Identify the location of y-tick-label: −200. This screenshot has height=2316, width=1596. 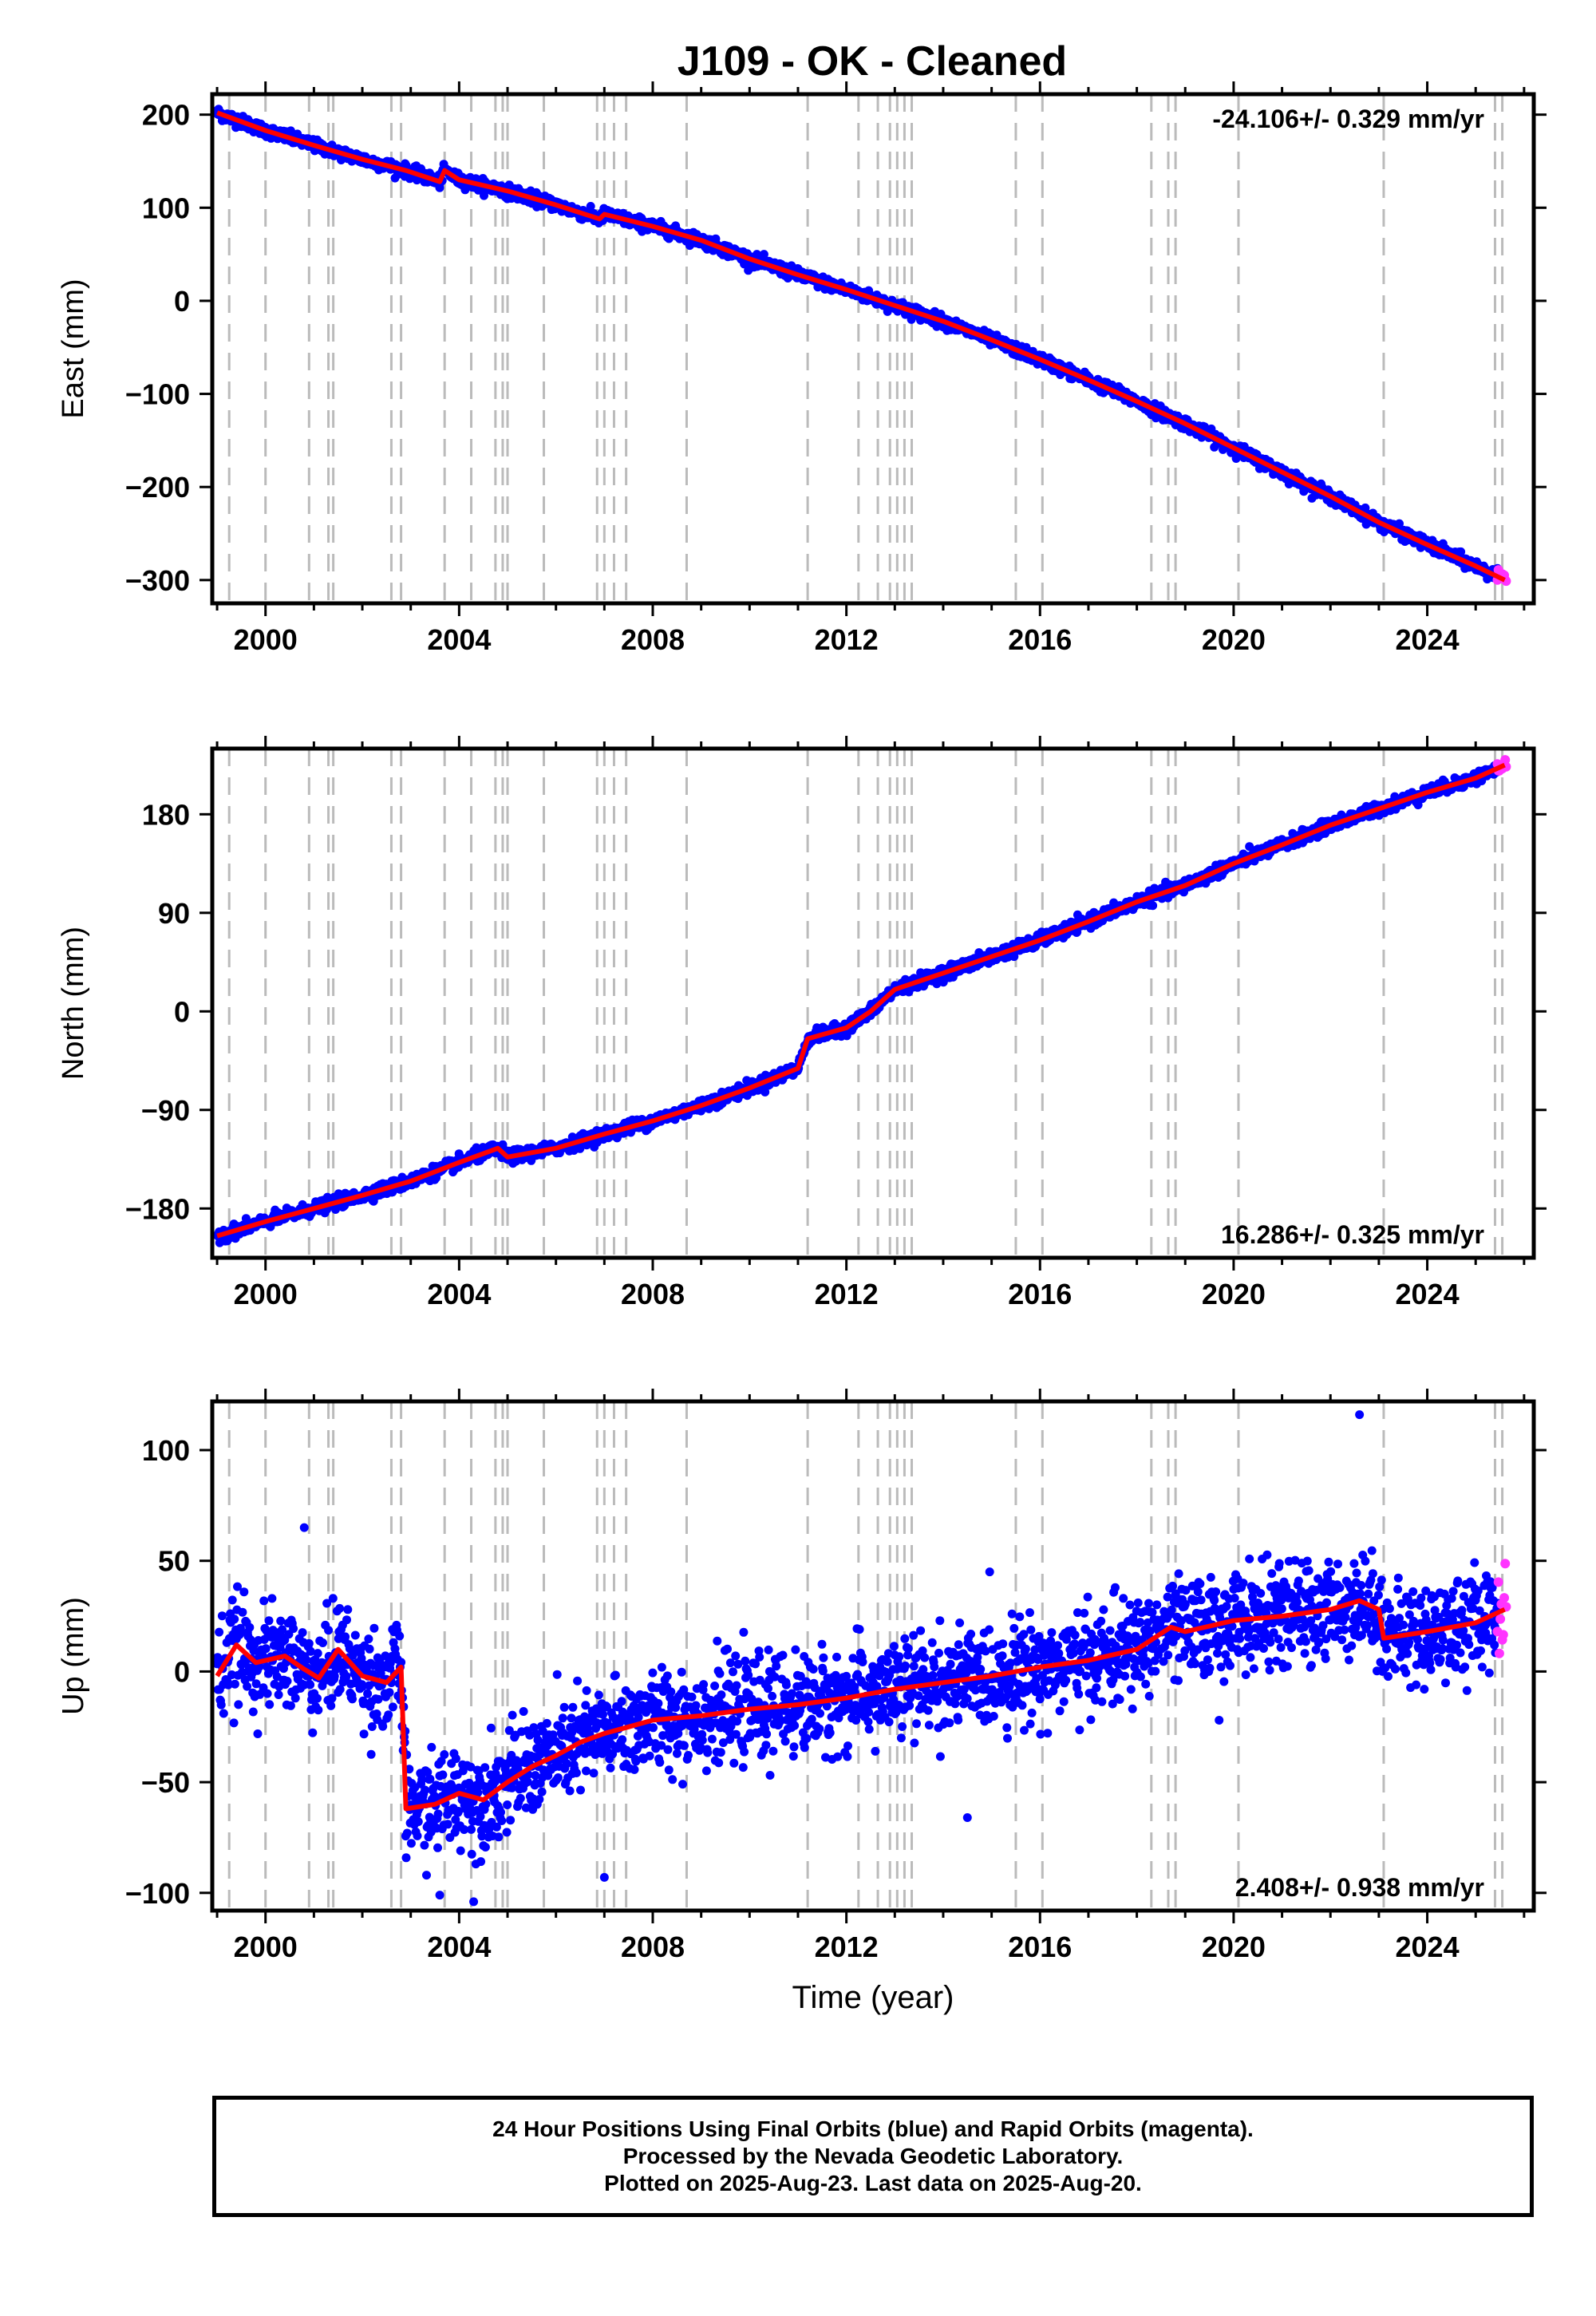
(157, 487).